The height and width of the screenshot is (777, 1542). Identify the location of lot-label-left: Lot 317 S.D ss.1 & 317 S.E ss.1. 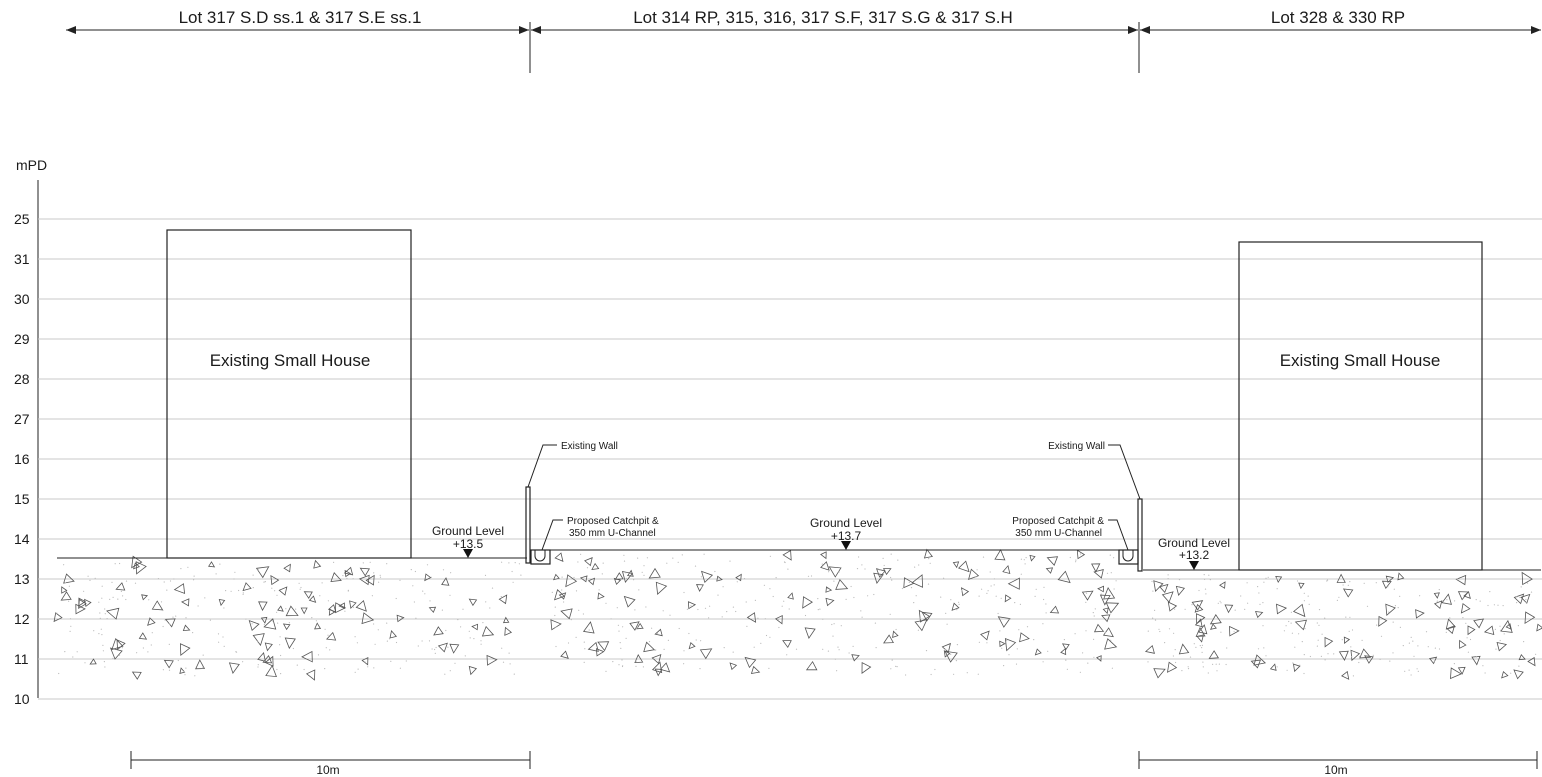
(300, 17).